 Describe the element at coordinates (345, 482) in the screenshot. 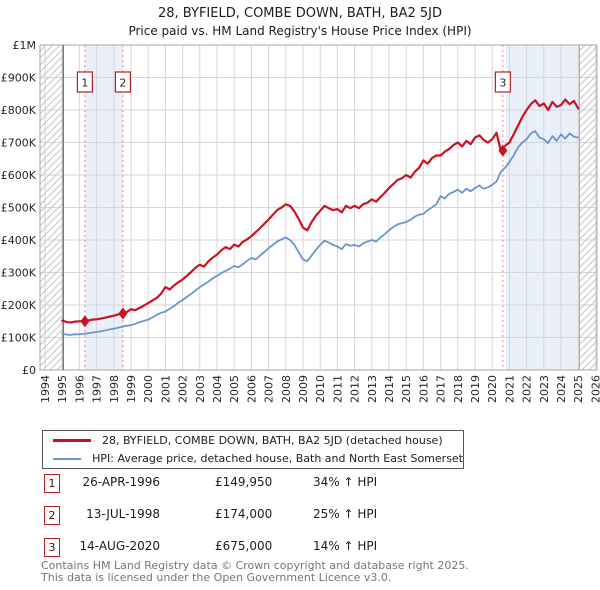

I see `sale-hpi-change: 34% ↑ HPI` at that location.